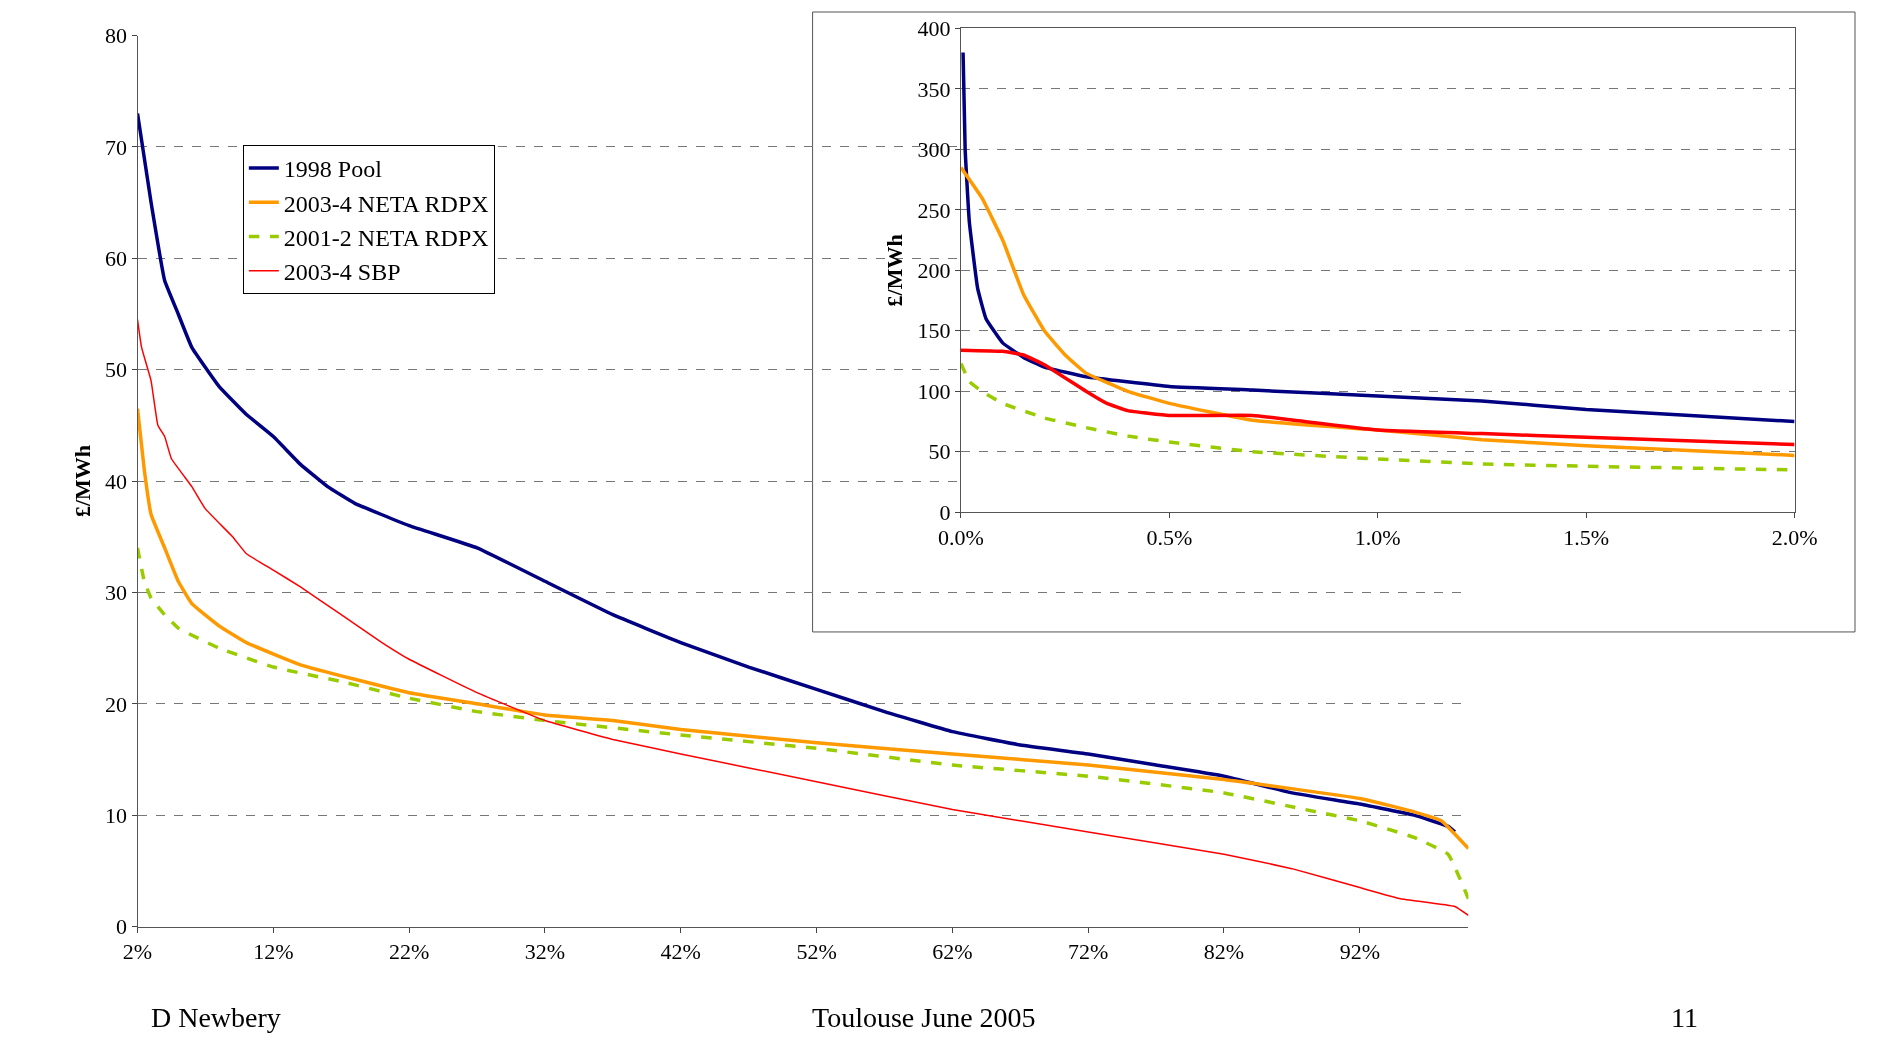 The image size is (1878, 1048). Describe the element at coordinates (409, 951) in the screenshot. I see `x-tick-label: 22%` at that location.